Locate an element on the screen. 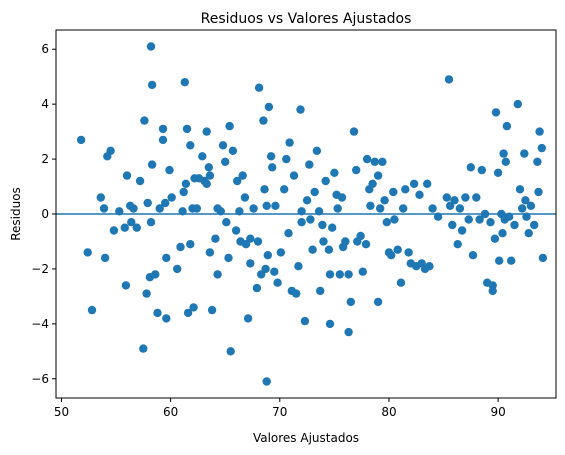 The width and height of the screenshot is (565, 455). x-tick-label: 70 is located at coordinates (279, 412).